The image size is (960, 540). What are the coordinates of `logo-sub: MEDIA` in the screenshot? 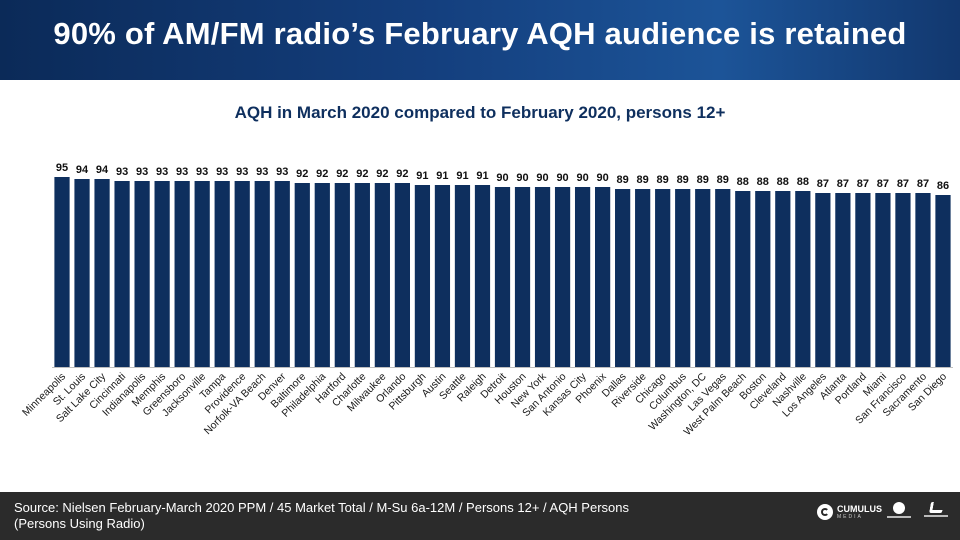 It's located at (850, 516).